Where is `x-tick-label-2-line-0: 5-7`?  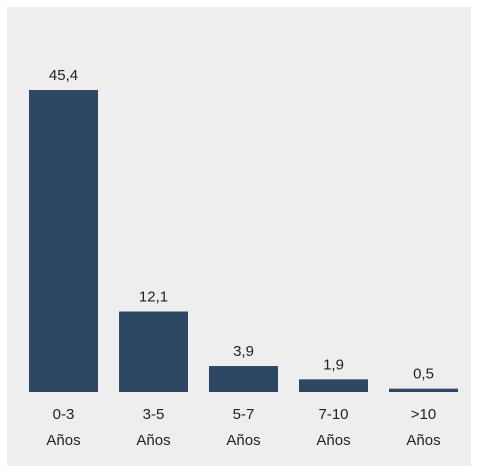
x-tick-label-2-line-0: 5-7 is located at coordinates (244, 414).